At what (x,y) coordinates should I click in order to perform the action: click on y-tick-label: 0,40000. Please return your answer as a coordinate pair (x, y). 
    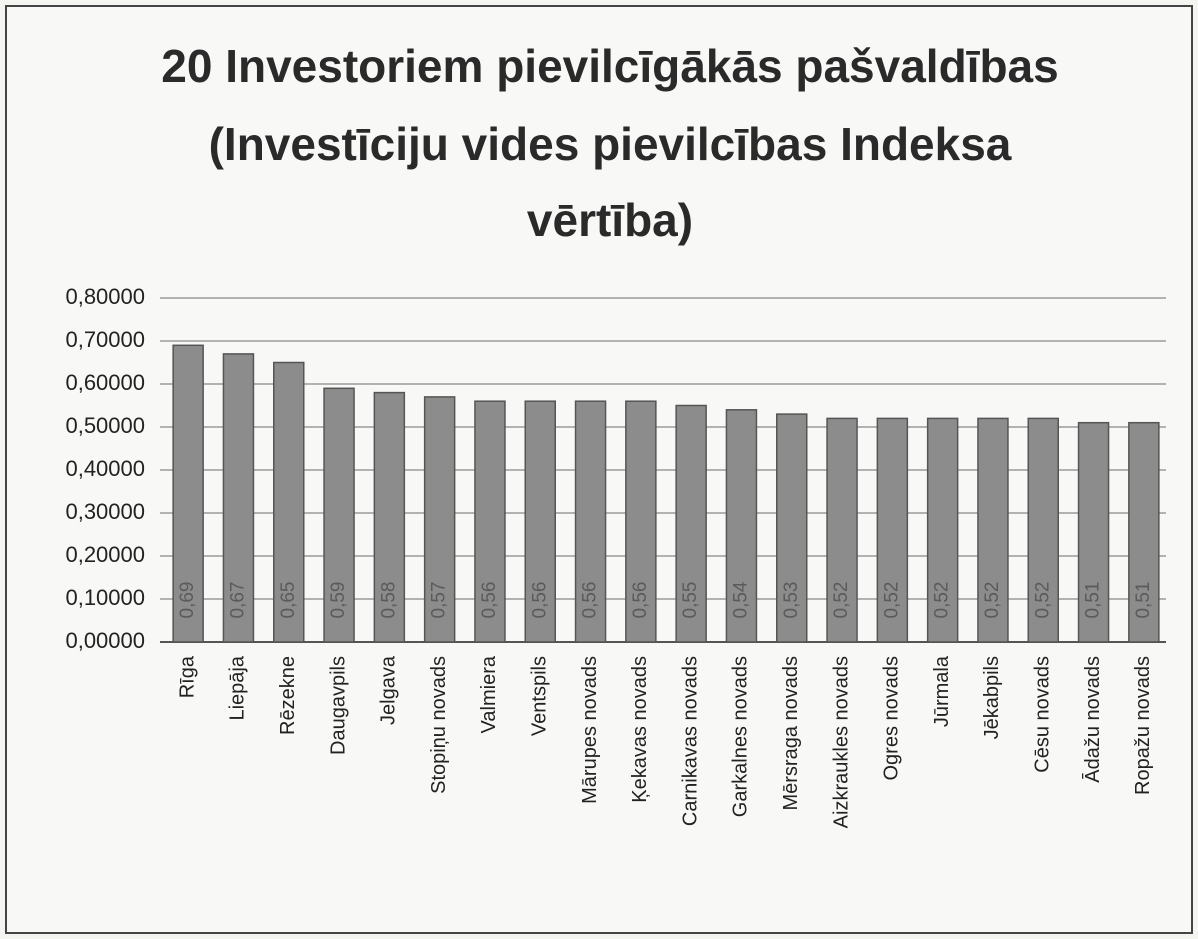
    Looking at the image, I should click on (105, 468).